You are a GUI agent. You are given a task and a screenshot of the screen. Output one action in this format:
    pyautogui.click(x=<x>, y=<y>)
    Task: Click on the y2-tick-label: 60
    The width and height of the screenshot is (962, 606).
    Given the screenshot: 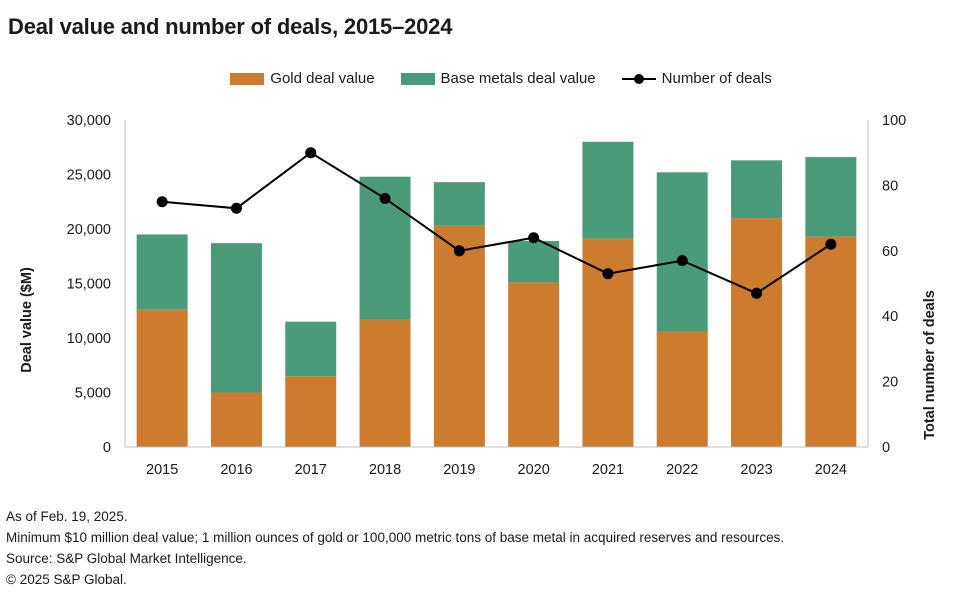 What is the action you would take?
    pyautogui.click(x=890, y=252)
    